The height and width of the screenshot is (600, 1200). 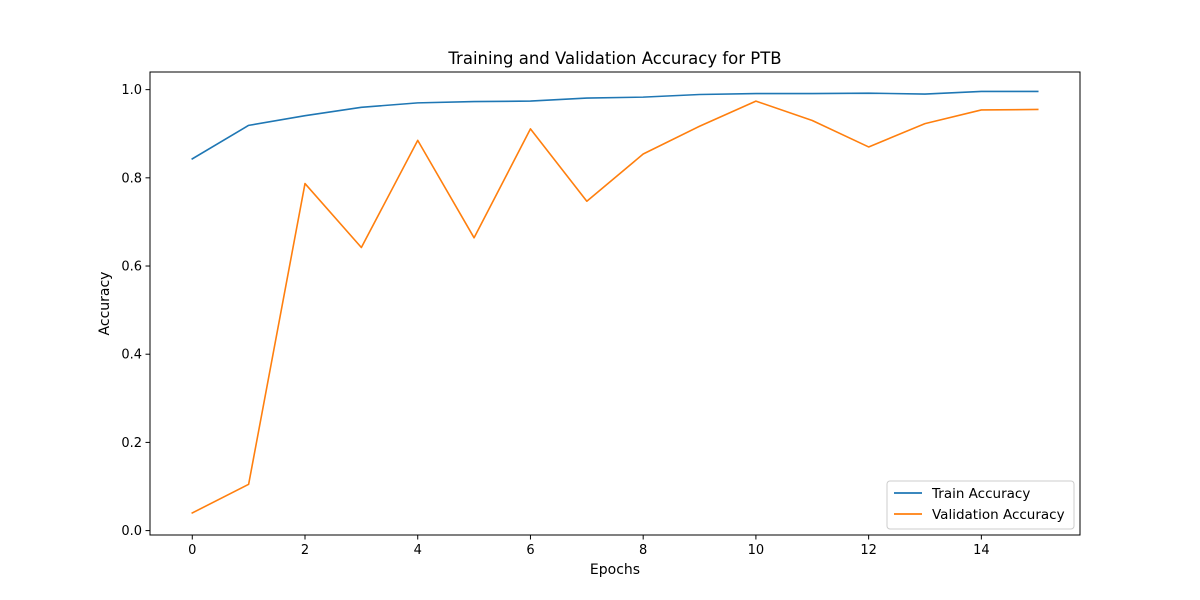 What do you see at coordinates (131, 531) in the screenshot?
I see `y-tick-label: 0.0` at bounding box center [131, 531].